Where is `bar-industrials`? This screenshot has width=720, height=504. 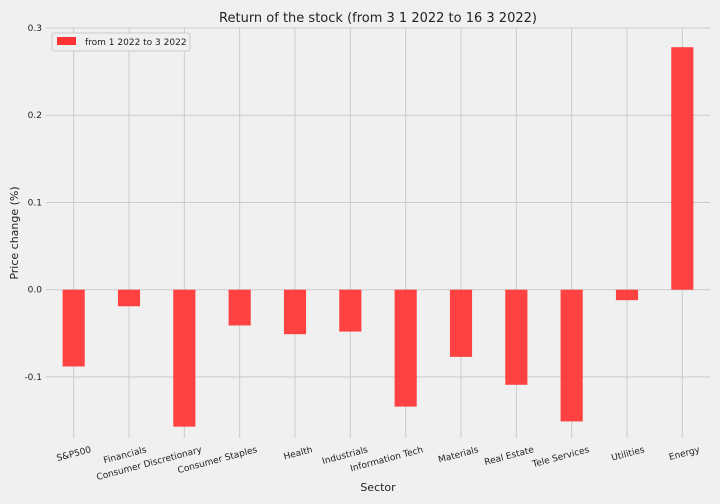
bar-industrials is located at coordinates (350, 310).